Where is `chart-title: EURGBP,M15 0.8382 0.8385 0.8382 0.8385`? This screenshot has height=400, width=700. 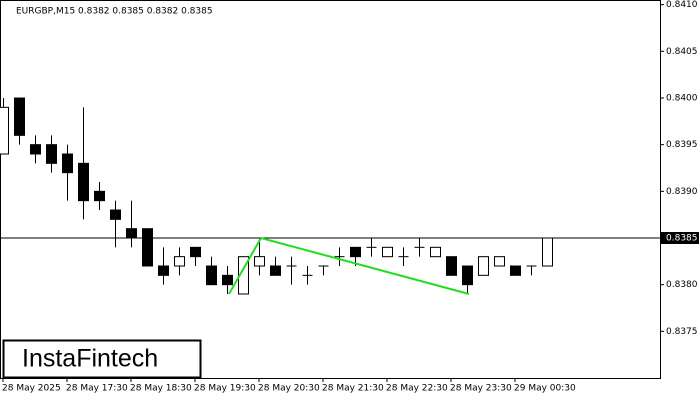 chart-title: EURGBP,M15 0.8382 0.8385 0.8382 0.8385 is located at coordinates (114, 12).